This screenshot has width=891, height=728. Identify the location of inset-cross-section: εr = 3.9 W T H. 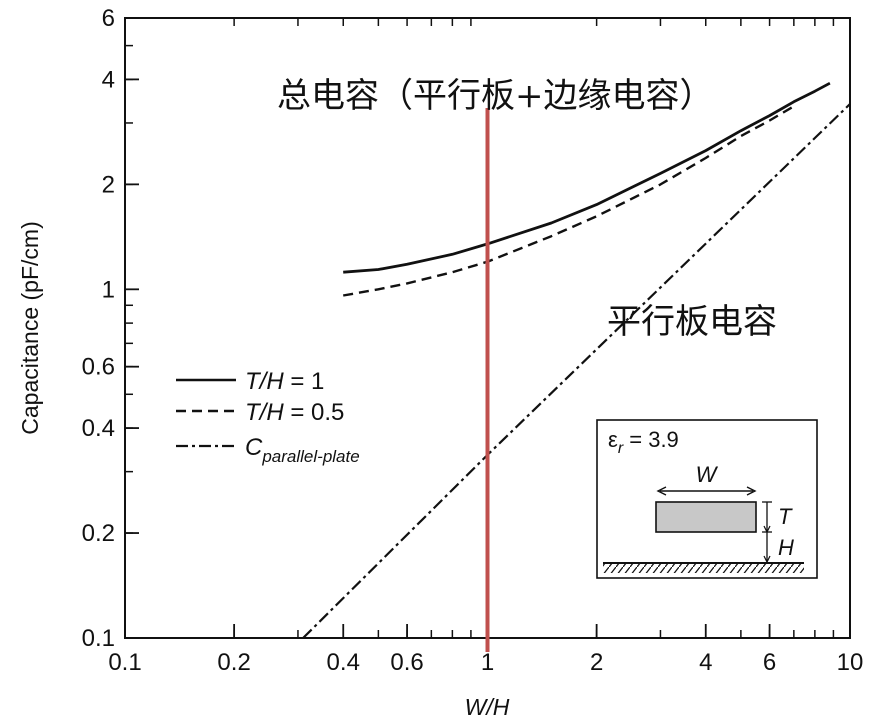
(707, 499).